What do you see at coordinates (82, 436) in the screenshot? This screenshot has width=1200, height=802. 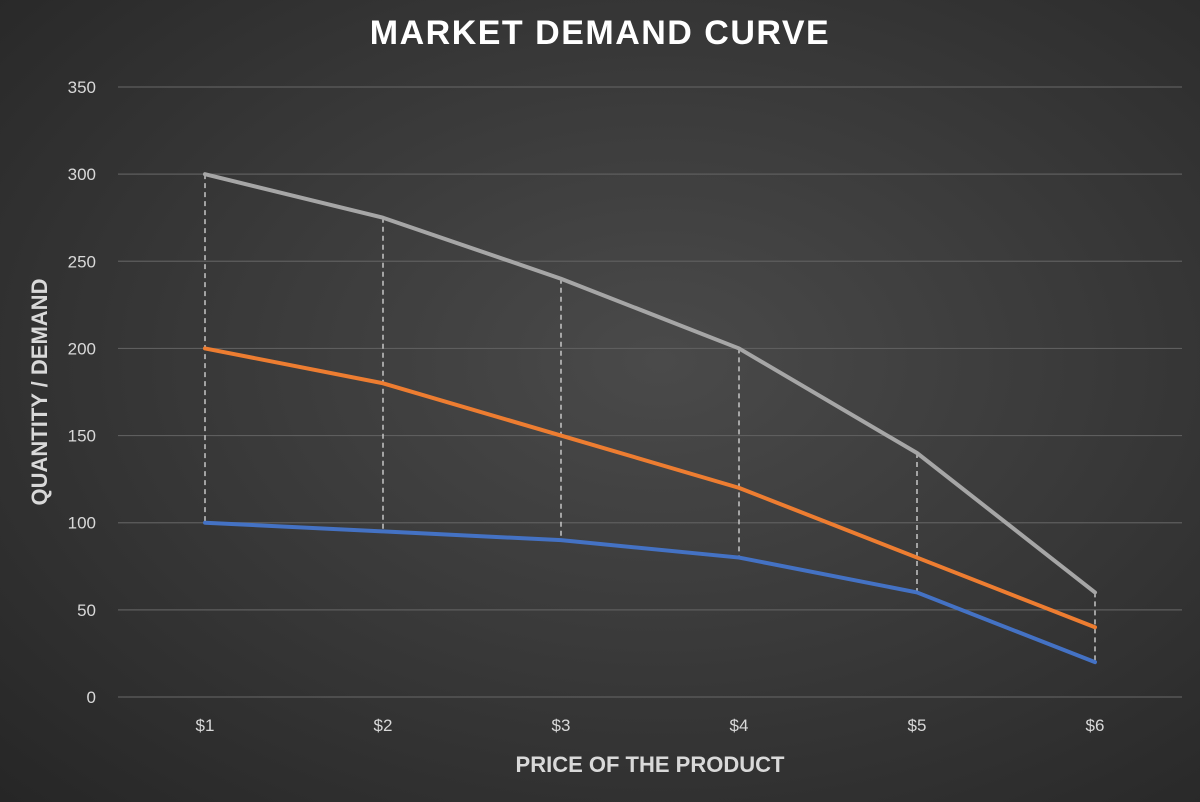 I see `y-tick-3: 150` at bounding box center [82, 436].